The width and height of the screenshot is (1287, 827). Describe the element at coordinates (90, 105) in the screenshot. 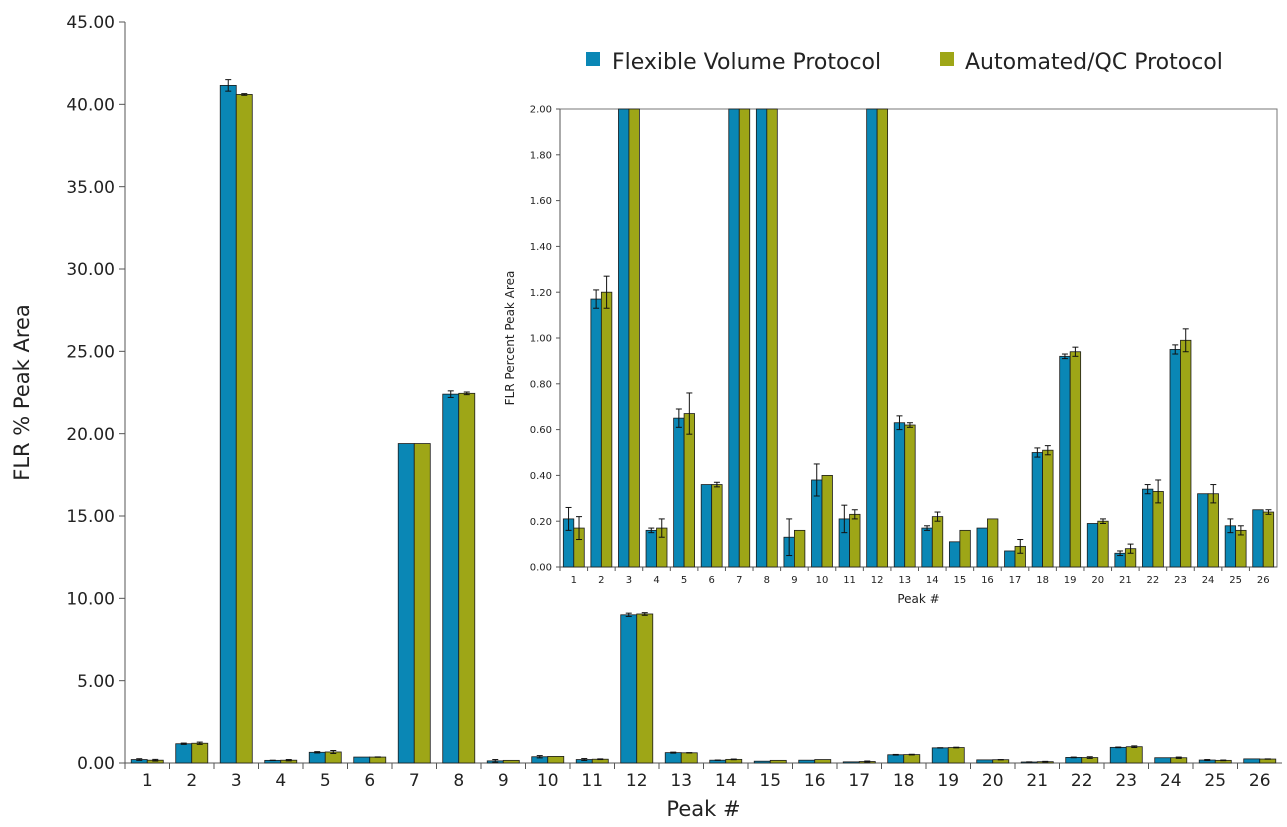

I see `main-ytick-label: 40.00` at that location.